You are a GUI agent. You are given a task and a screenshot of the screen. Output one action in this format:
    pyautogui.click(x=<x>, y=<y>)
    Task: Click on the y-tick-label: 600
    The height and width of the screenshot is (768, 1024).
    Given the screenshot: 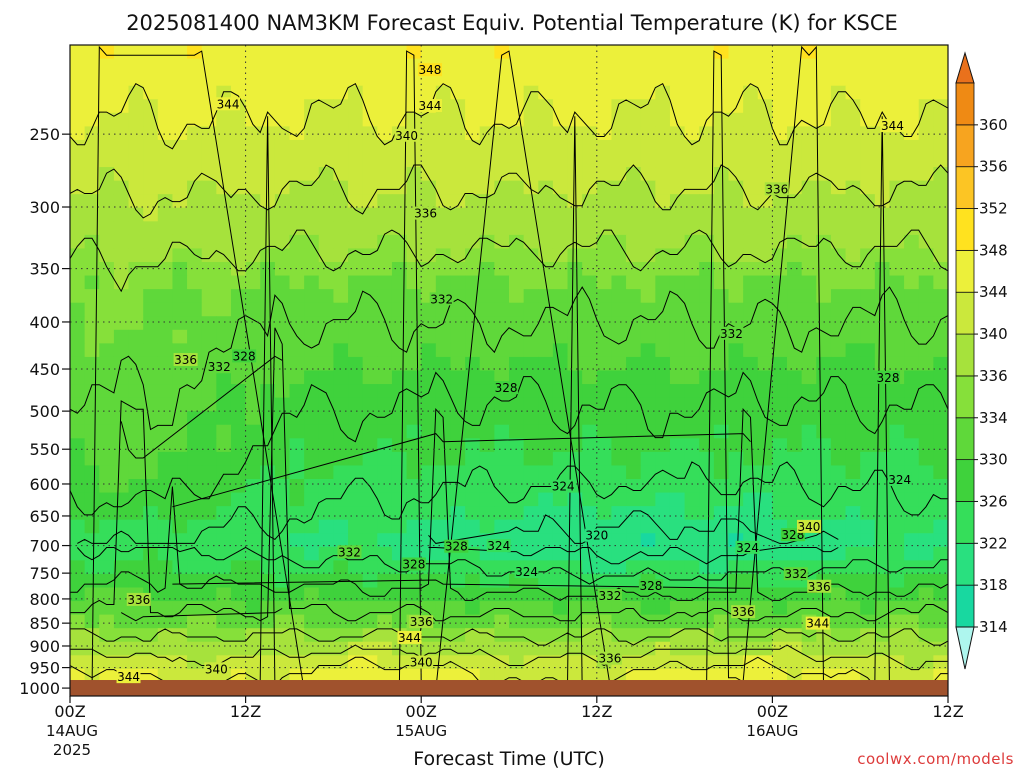 What is the action you would take?
    pyautogui.click(x=44, y=484)
    